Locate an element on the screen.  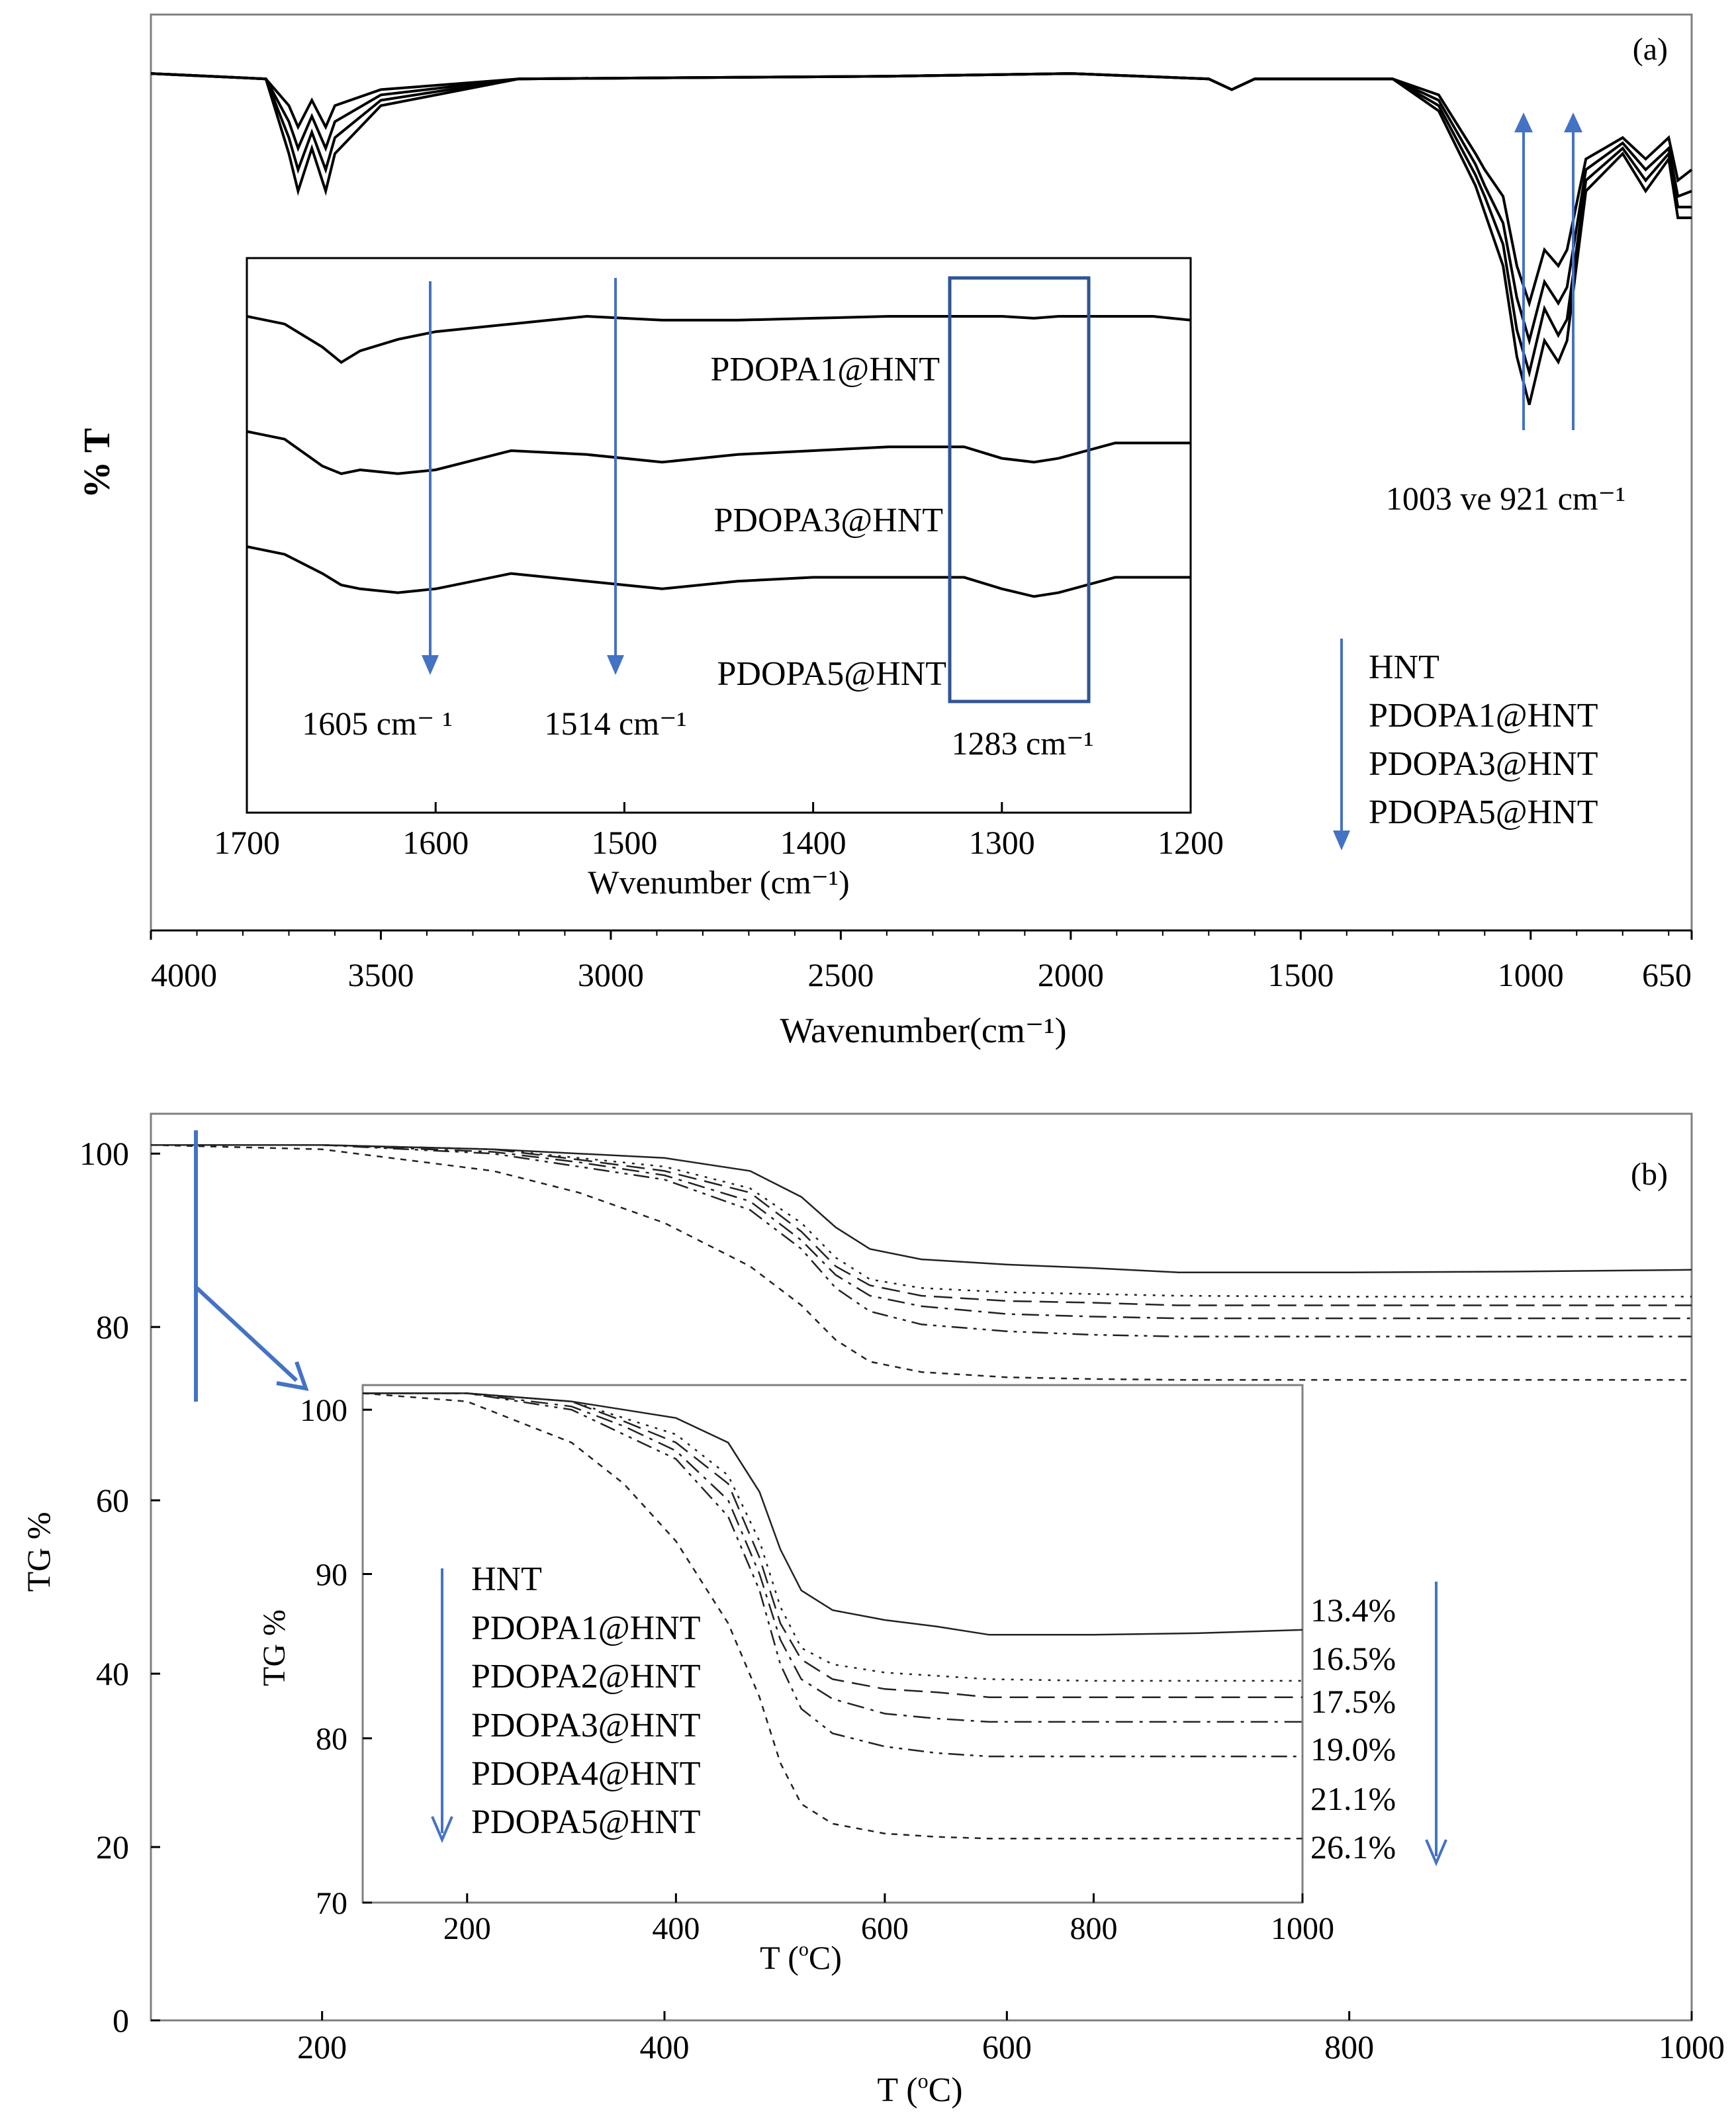
mark-arrow-1514-head is located at coordinates (615, 665).